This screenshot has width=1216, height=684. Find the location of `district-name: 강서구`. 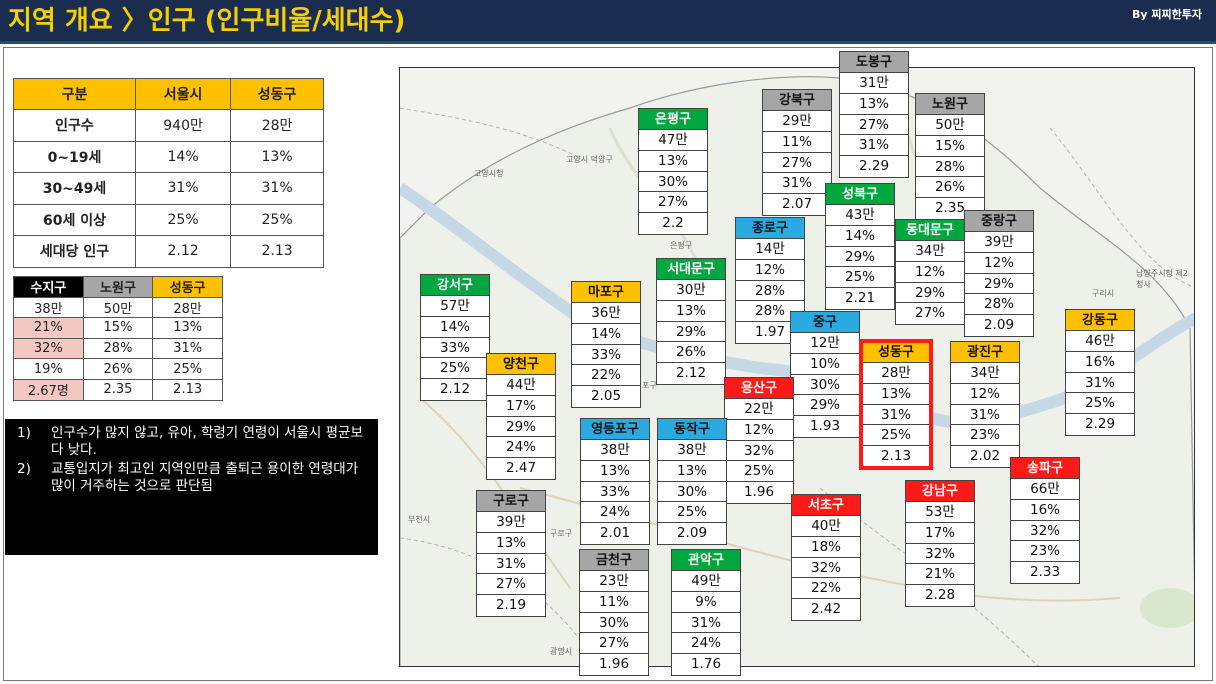

district-name: 강서구 is located at coordinates (455, 285).